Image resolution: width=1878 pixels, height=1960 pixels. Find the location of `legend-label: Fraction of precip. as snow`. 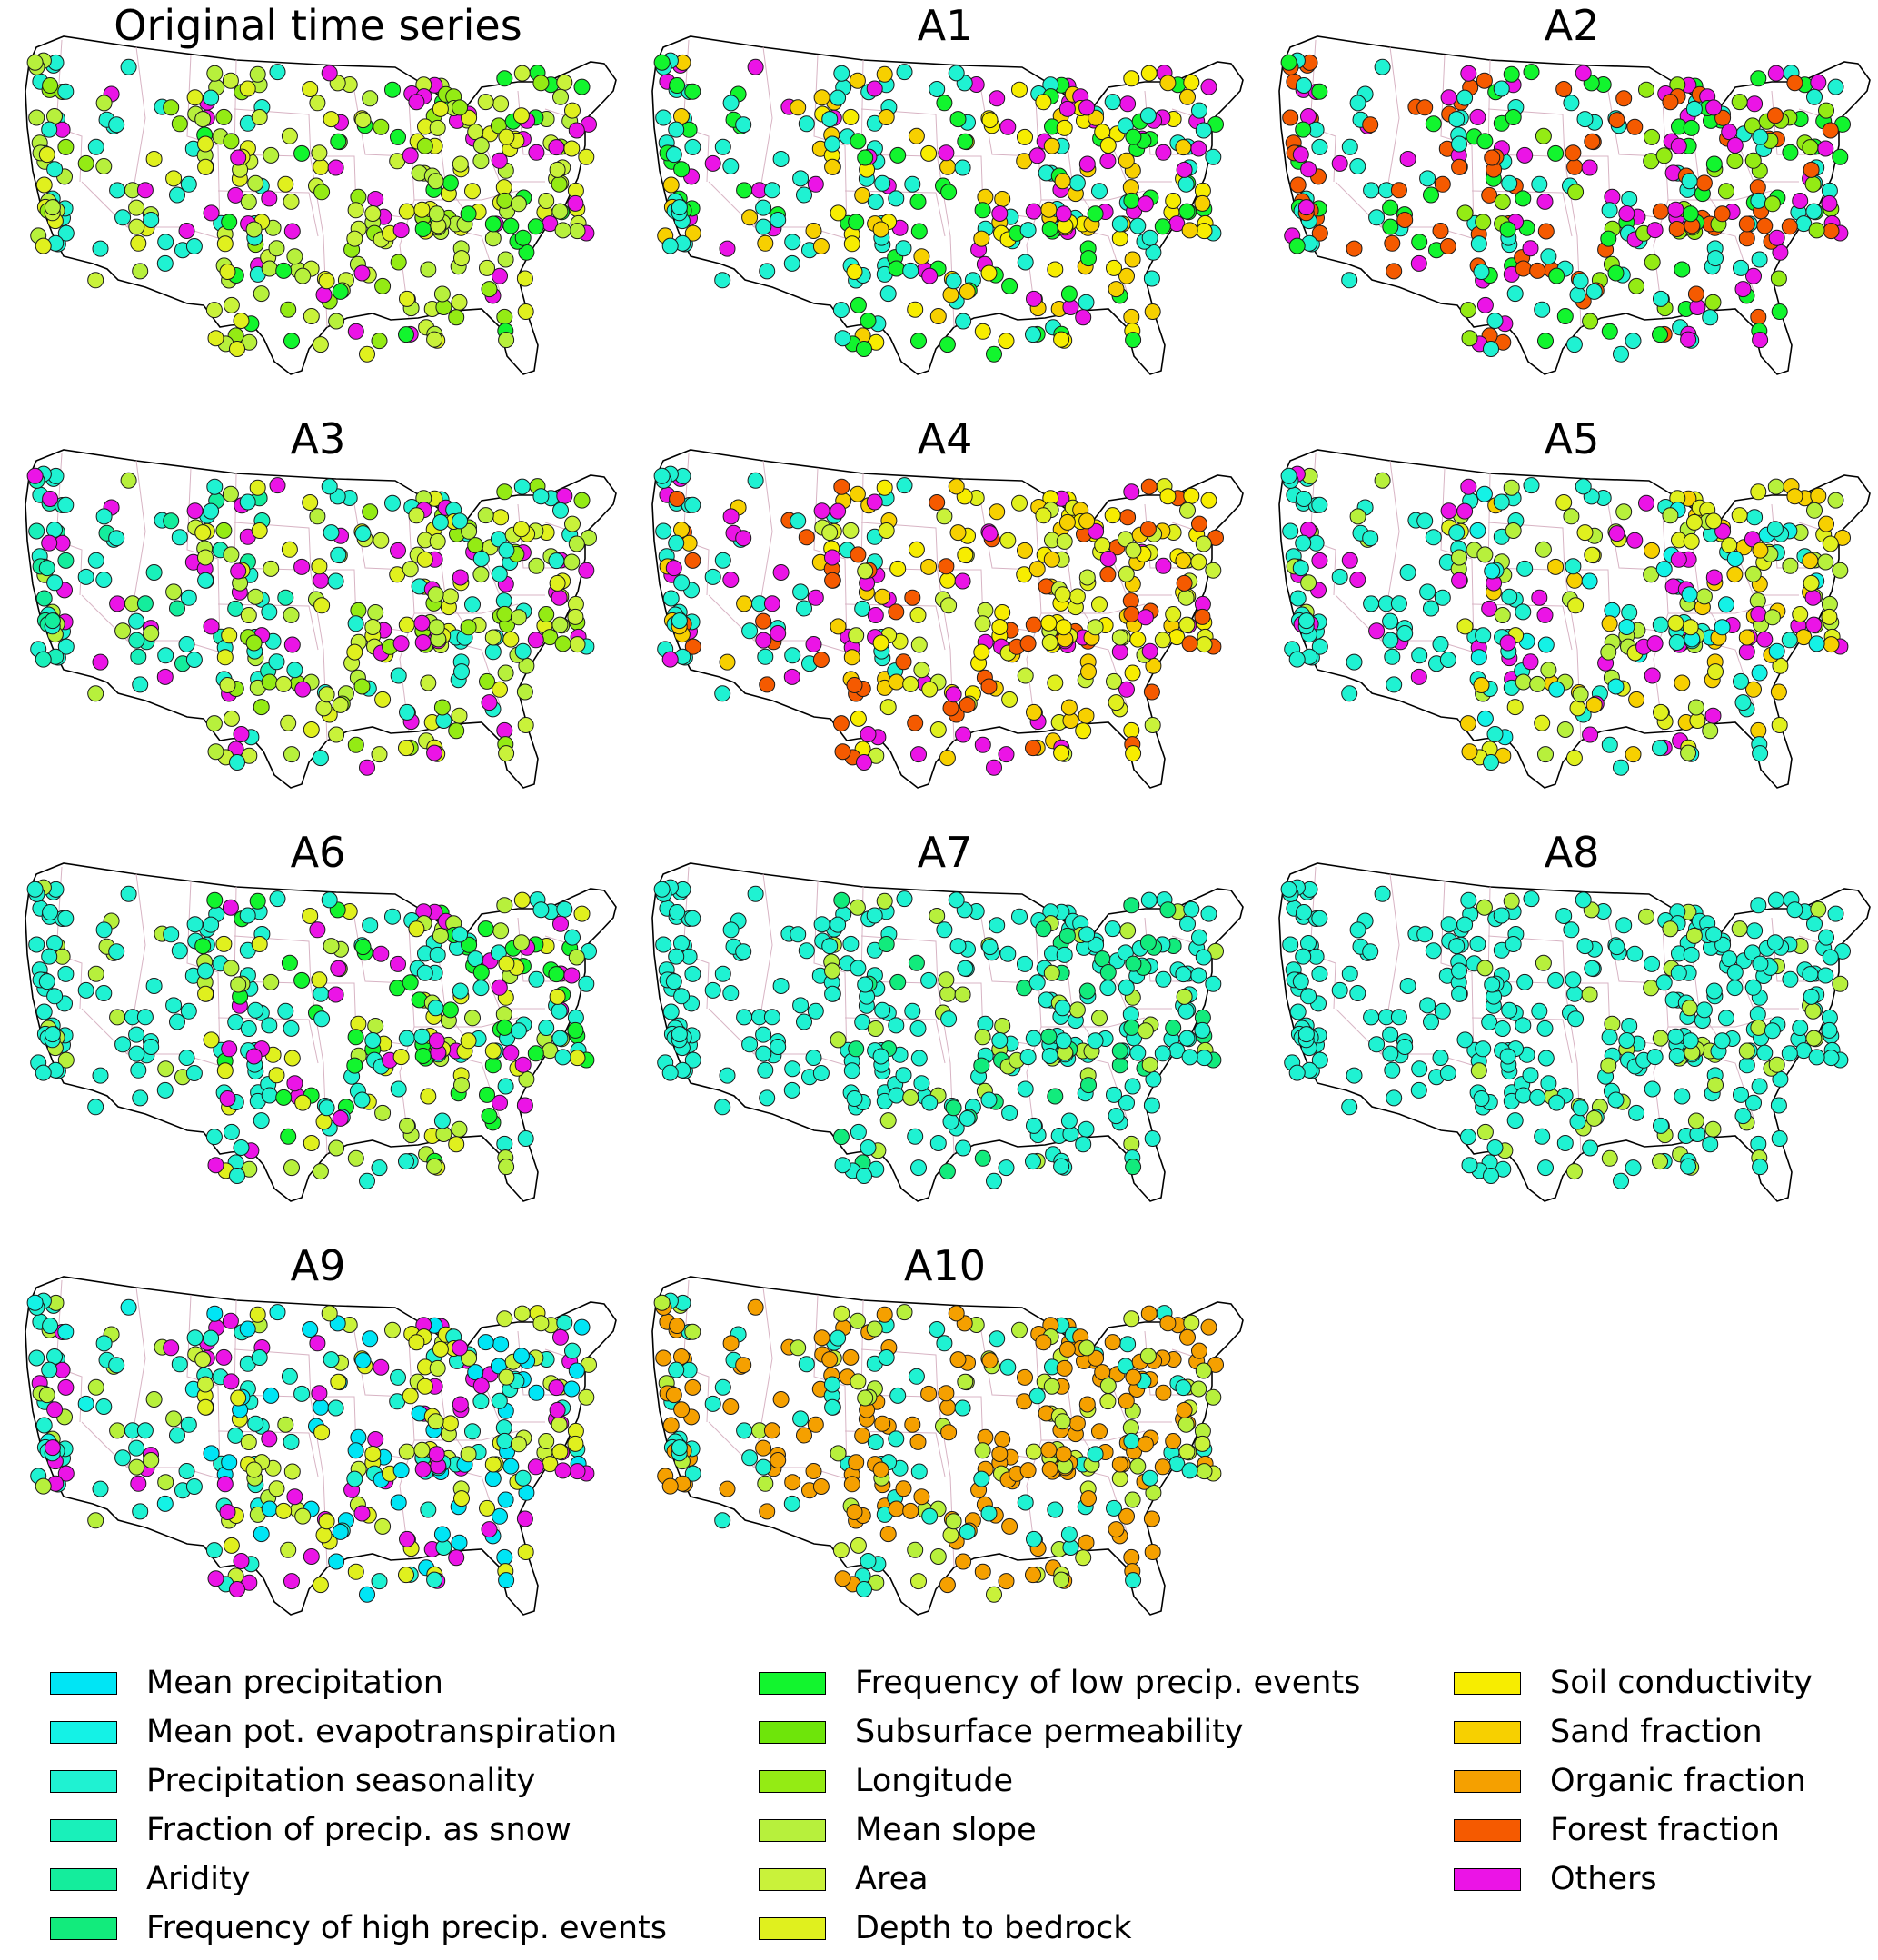

legend-label: Fraction of precip. as snow is located at coordinates (358, 1830).